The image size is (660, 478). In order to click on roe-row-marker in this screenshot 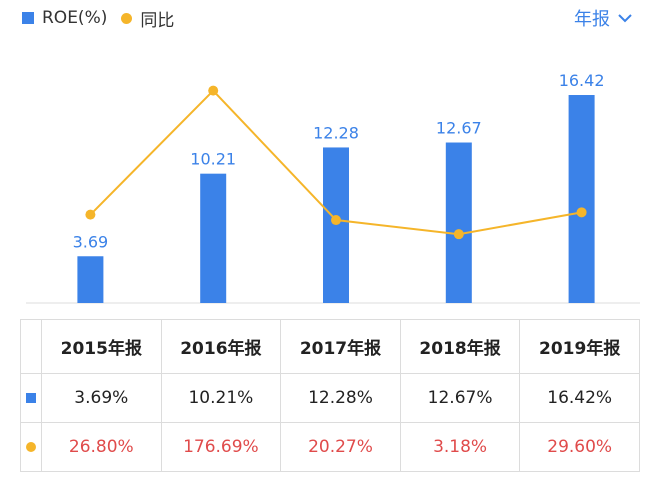, I will do `click(31, 398)`.